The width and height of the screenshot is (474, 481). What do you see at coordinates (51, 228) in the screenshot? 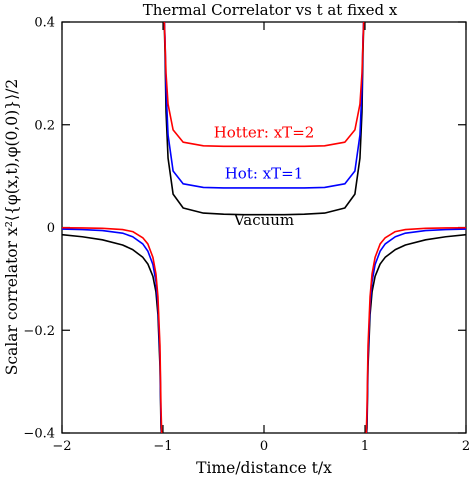
I see `y-tick-label: 0` at bounding box center [51, 228].